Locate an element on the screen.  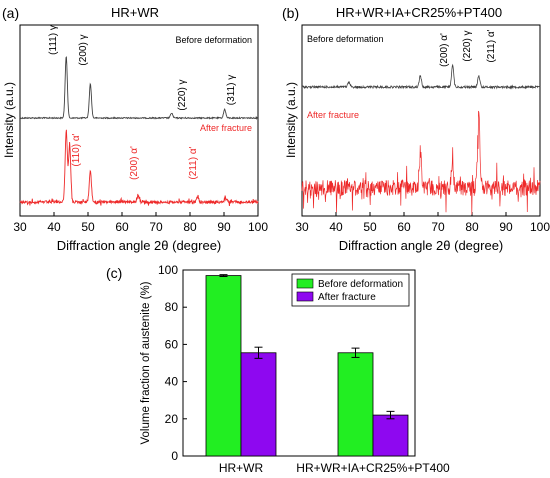
peak-label-a-3: (220) γ is located at coordinates (182, 94).